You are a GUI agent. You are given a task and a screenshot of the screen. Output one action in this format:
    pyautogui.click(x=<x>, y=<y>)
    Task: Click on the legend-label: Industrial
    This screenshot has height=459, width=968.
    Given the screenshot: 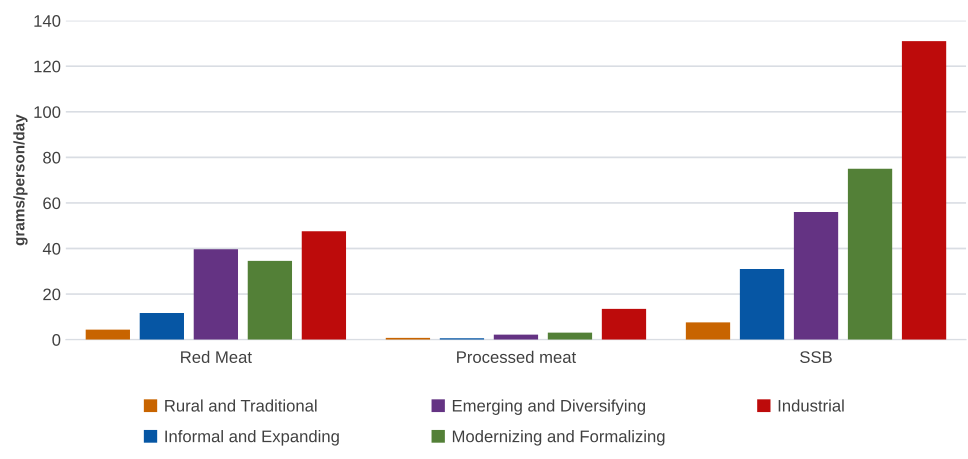 What is the action you would take?
    pyautogui.click(x=811, y=405)
    